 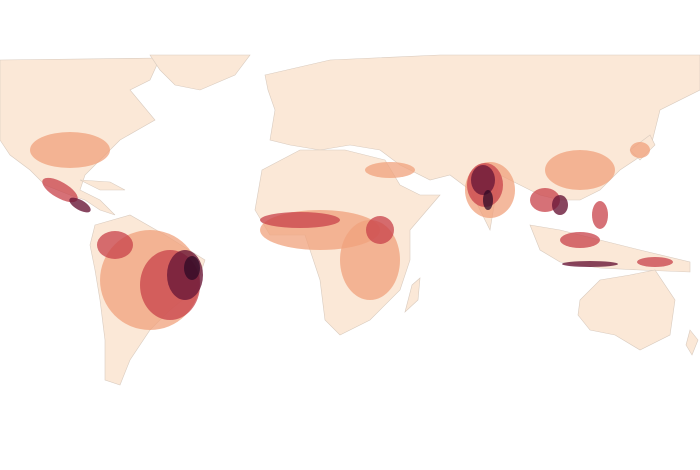 I want to click on madagascar, so click(x=412, y=295).